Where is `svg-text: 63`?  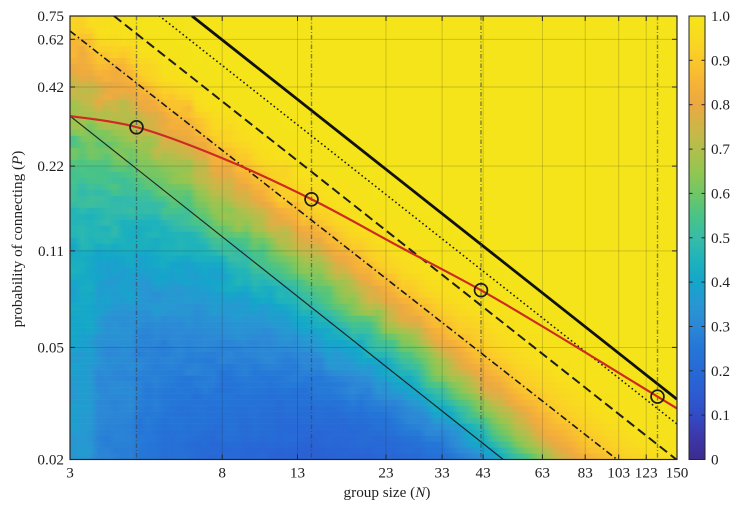 svg-text: 63 is located at coordinates (542, 473).